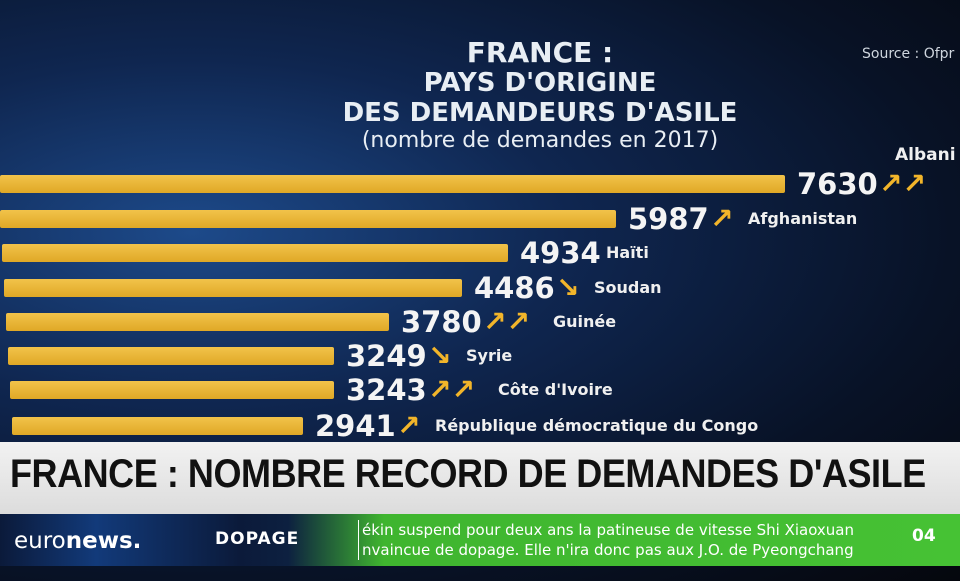 Image resolution: width=960 pixels, height=581 pixels. I want to click on ticker-section: DOPAGE, so click(257, 539).